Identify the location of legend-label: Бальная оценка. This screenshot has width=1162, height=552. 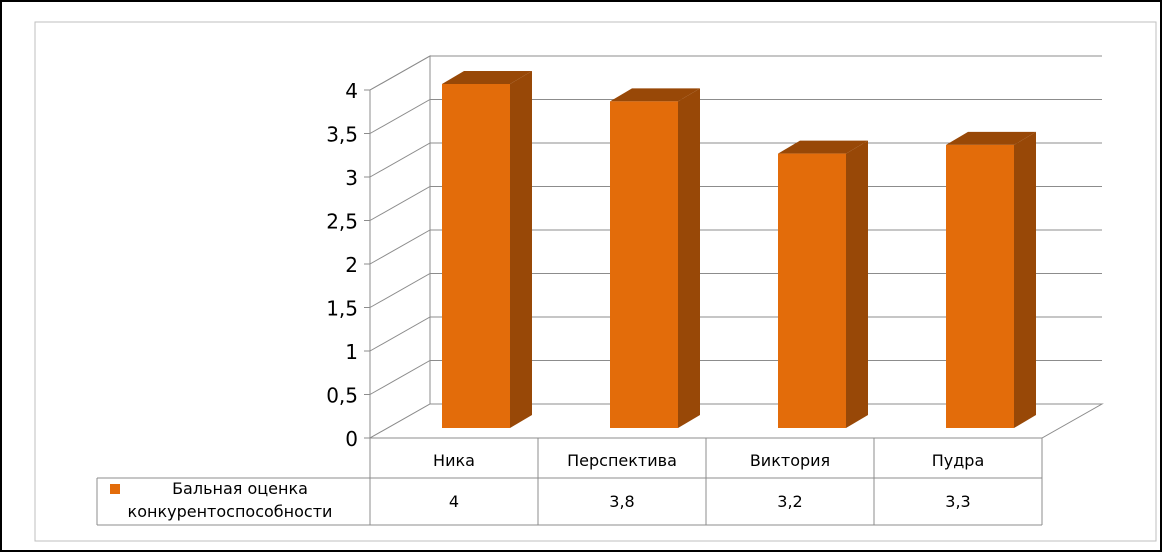
(240, 488).